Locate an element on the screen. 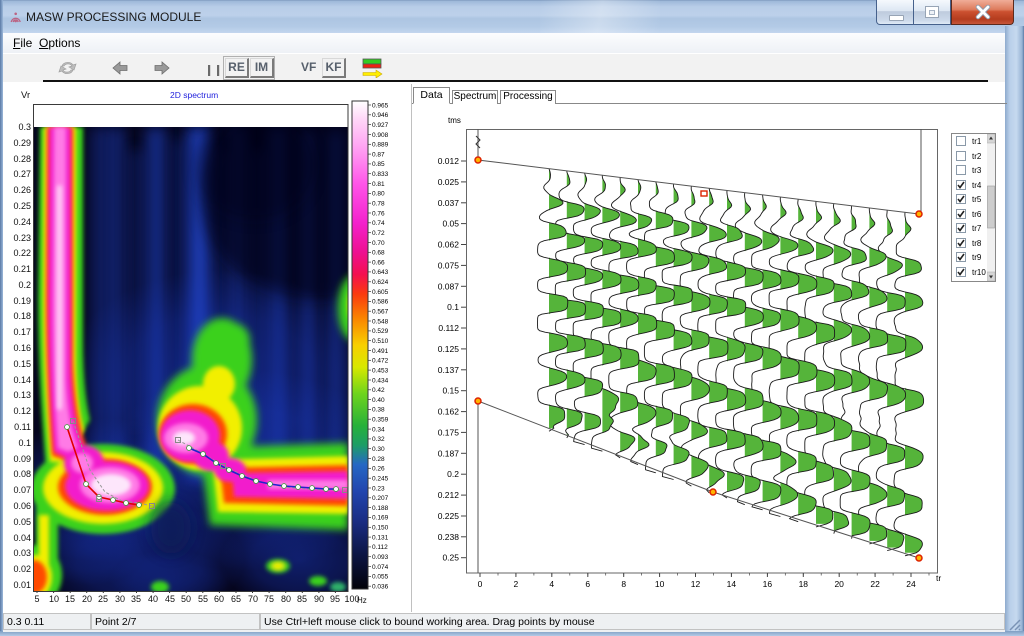 This screenshot has height=636, width=1024. svg-text: 0.70 is located at coordinates (378, 243).